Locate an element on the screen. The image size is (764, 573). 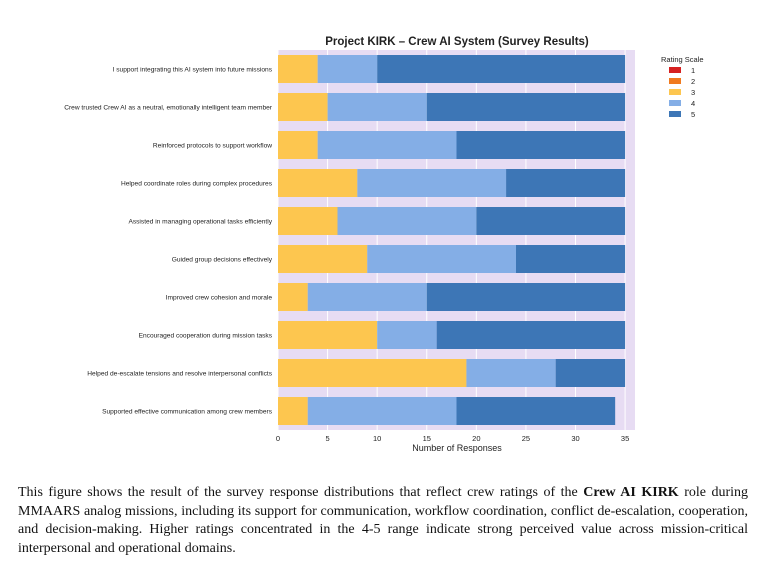
x-tick-label-6: 30 is located at coordinates (575, 438).